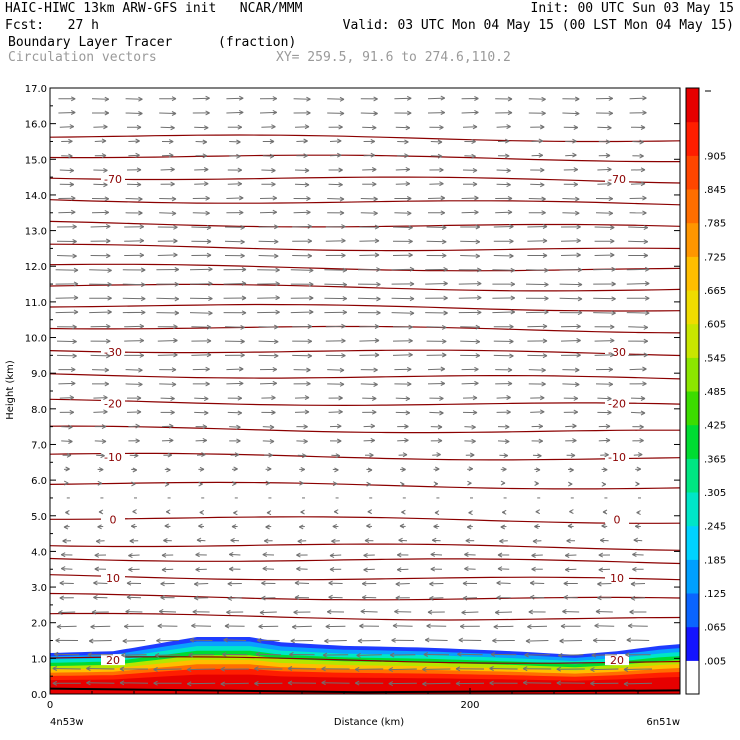  I want to click on contour-label-10-1: 10, so click(617, 578).